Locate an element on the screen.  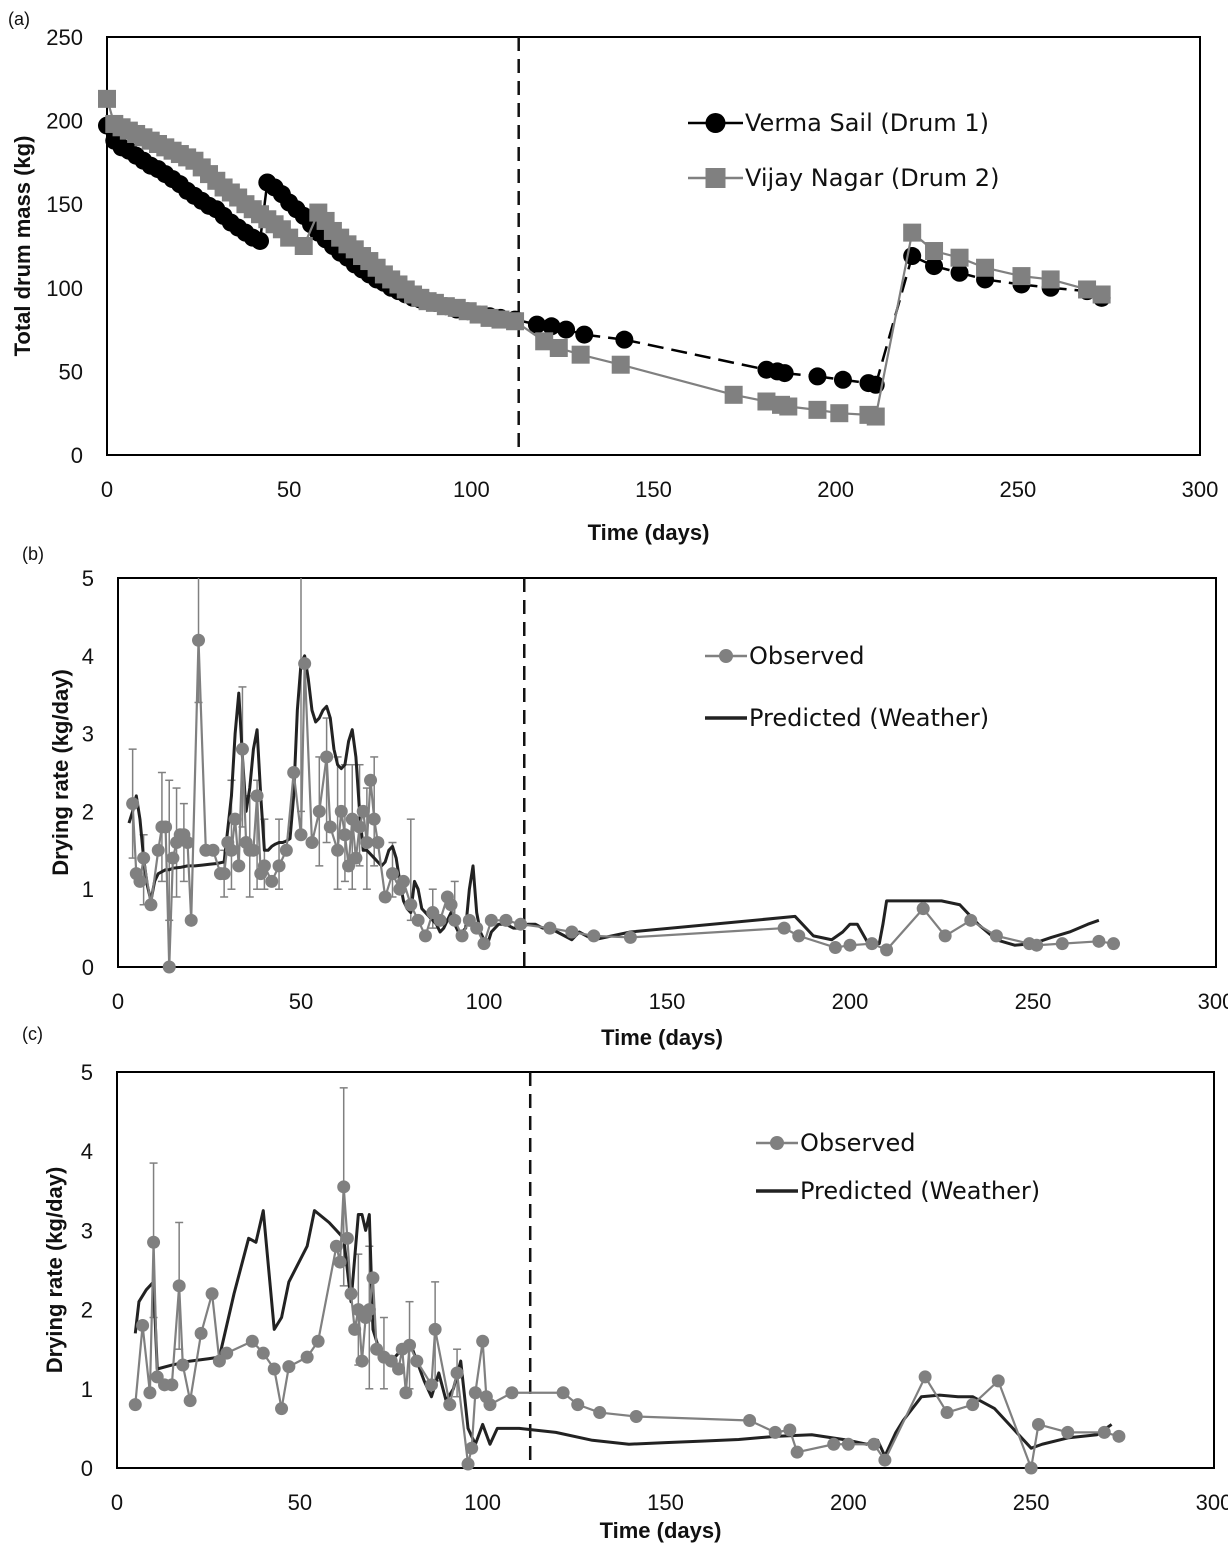
y-tick-label: 0 is located at coordinates (88, 967).